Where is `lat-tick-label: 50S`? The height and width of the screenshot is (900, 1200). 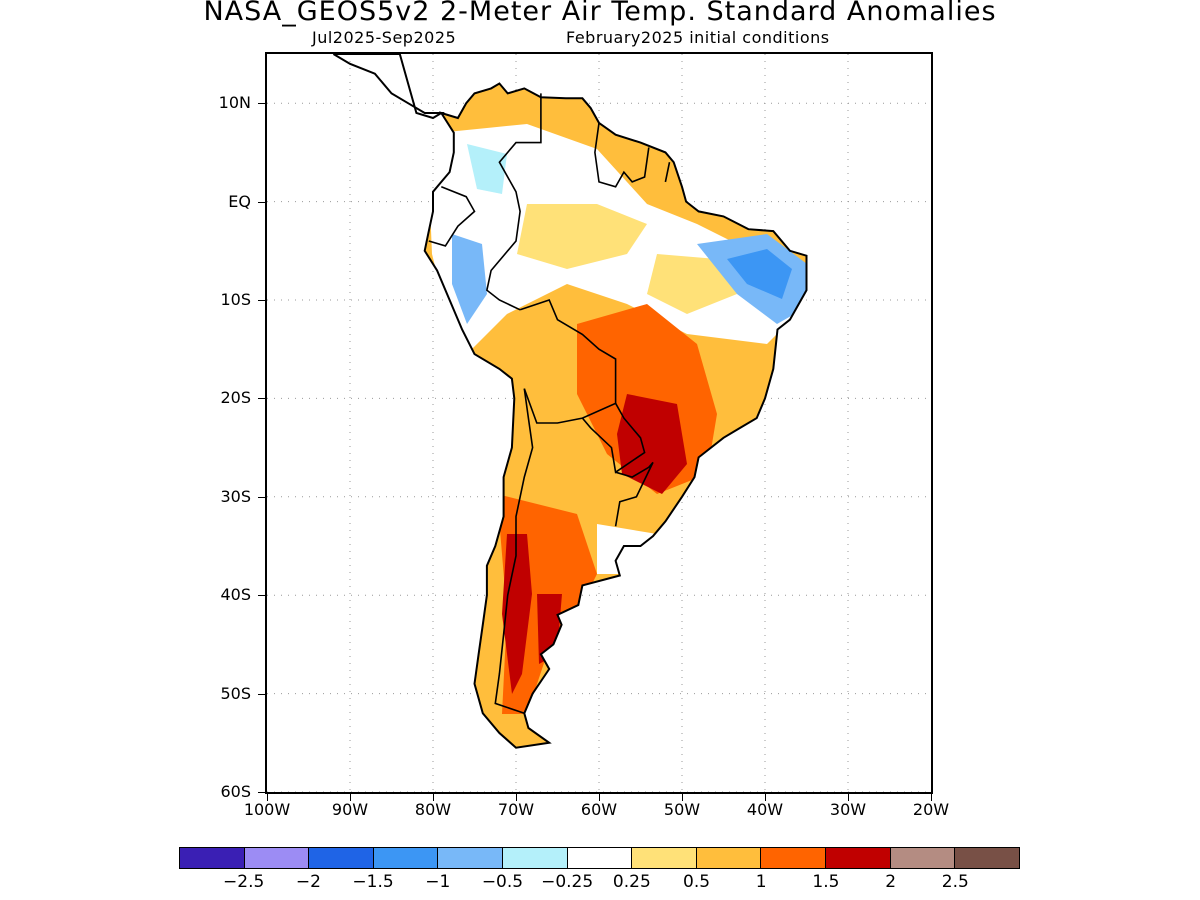
lat-tick-label: 50S is located at coordinates (235, 693).